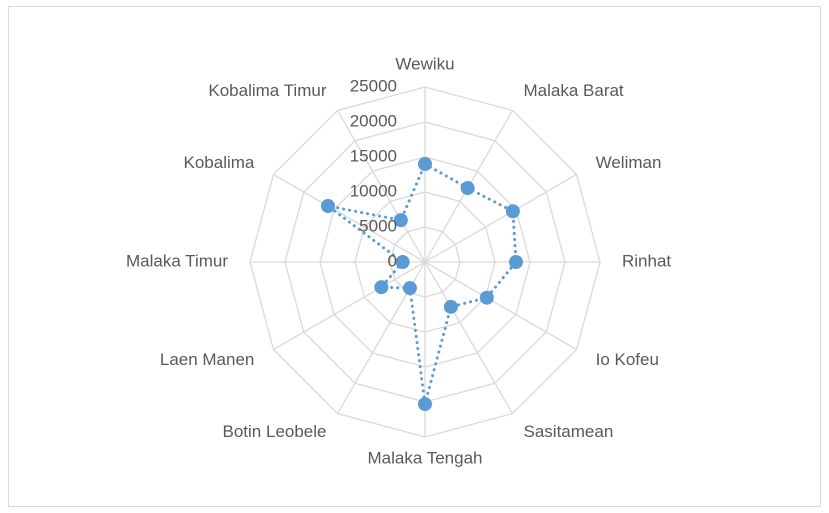 The height and width of the screenshot is (513, 829). I want to click on category-label: Io Kofeu, so click(627, 359).